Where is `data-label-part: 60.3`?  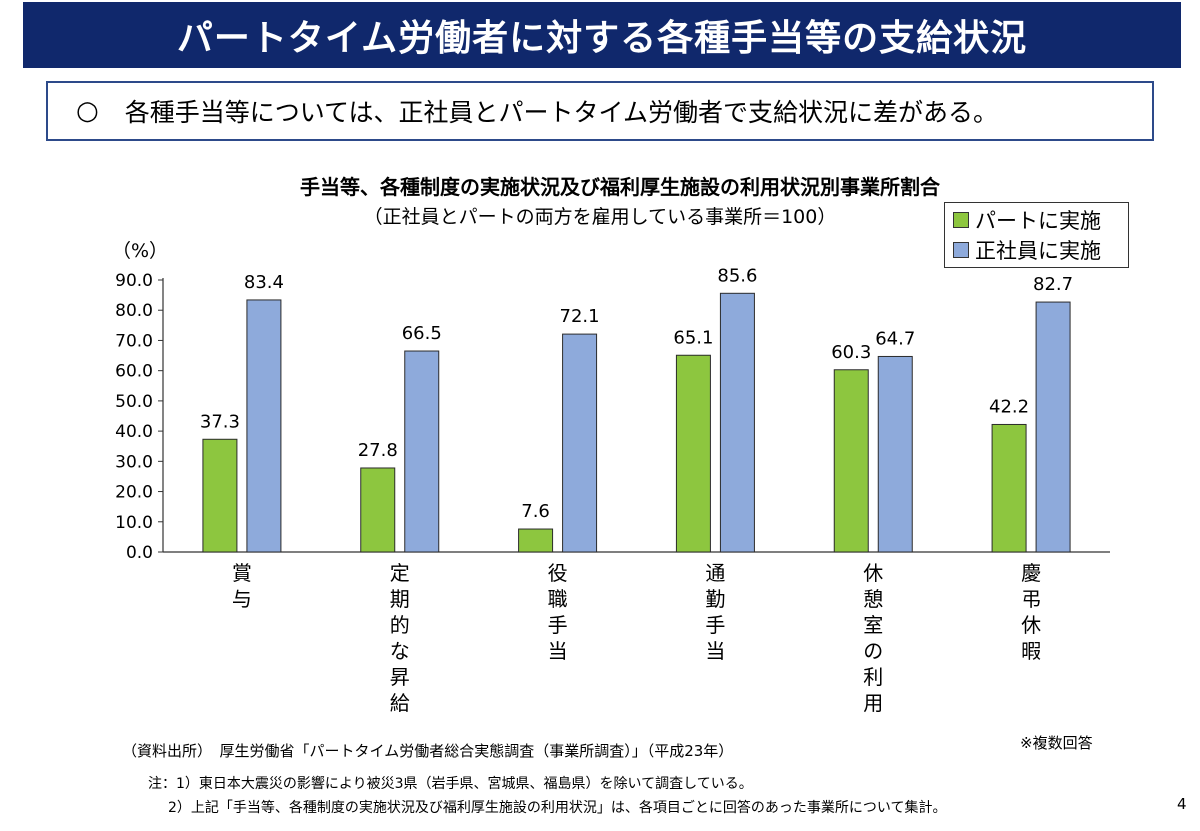 data-label-part: 60.3 is located at coordinates (851, 352).